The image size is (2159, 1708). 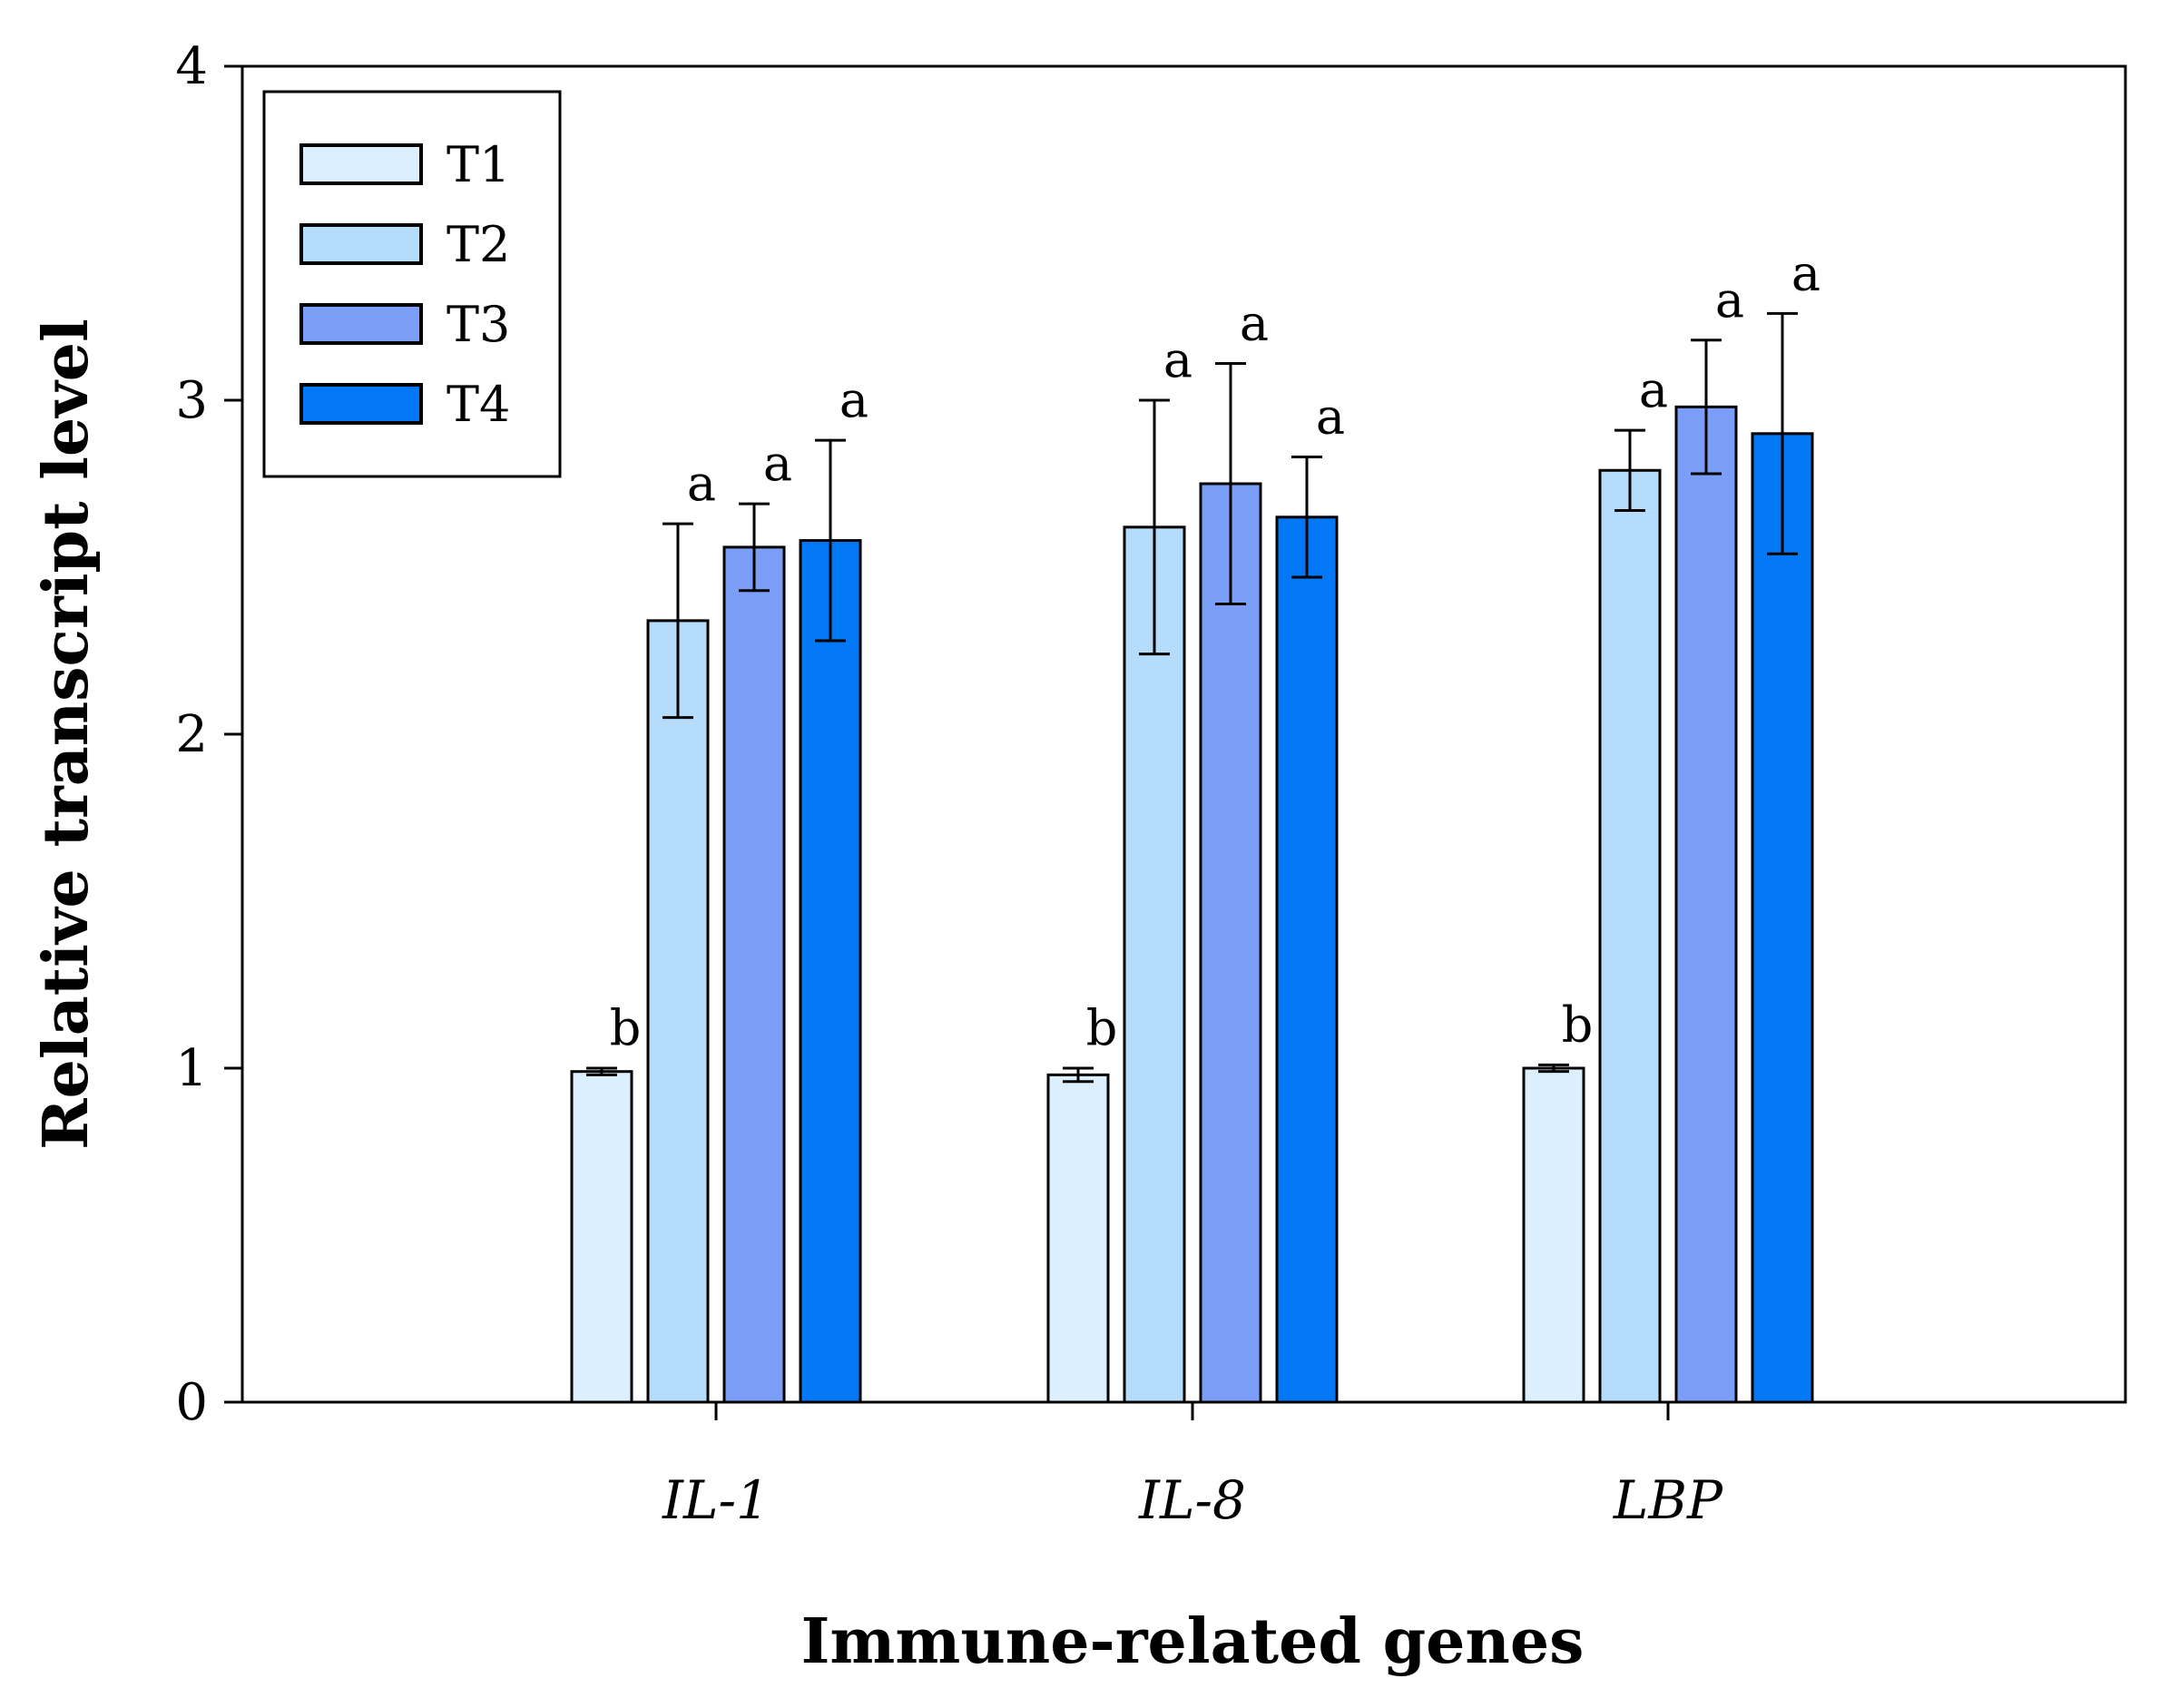 What do you see at coordinates (479, 164) in the screenshot?
I see `legend-label: T1` at bounding box center [479, 164].